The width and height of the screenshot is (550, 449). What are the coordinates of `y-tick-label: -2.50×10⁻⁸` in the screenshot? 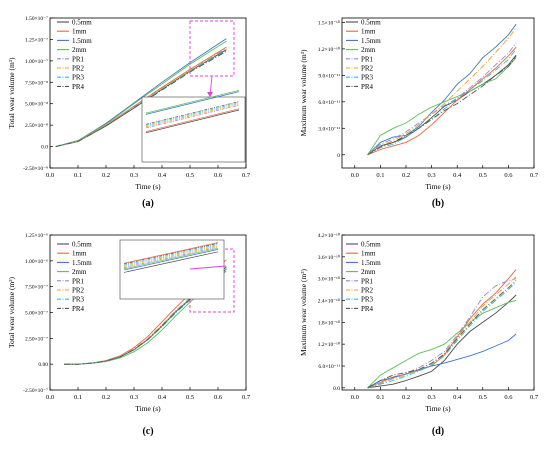 It's located at (35, 169).